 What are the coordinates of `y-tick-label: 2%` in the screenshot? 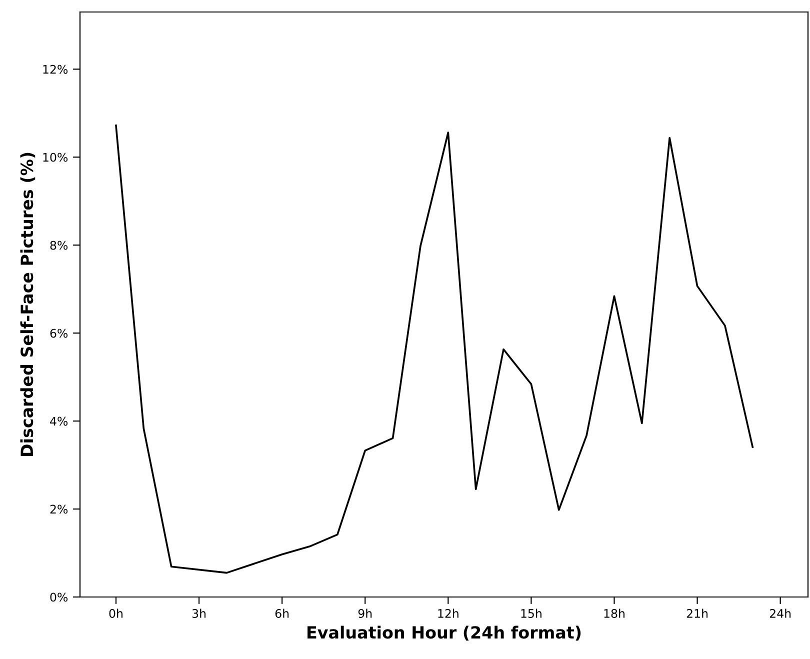 It's located at (59, 509).